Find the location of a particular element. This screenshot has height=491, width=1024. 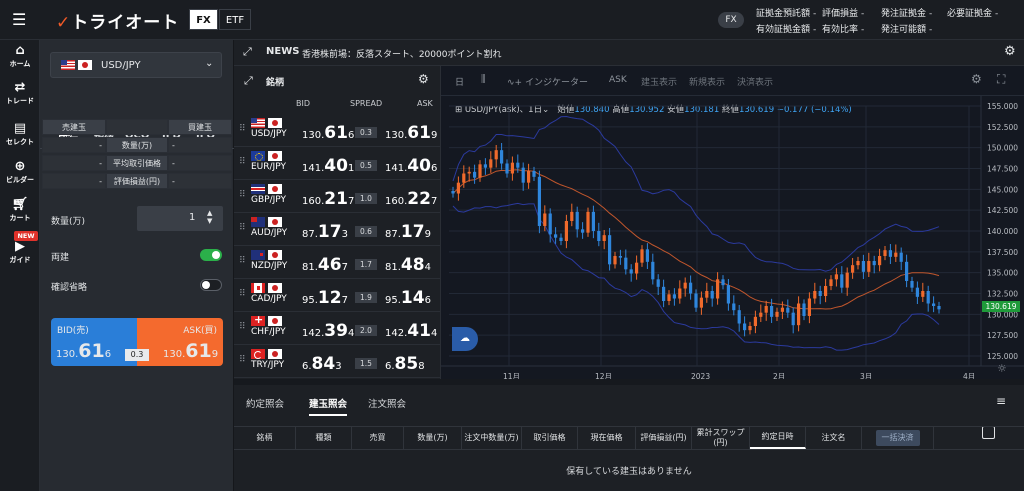

fullscreen-icon: ⛶ is located at coordinates (1001, 79).